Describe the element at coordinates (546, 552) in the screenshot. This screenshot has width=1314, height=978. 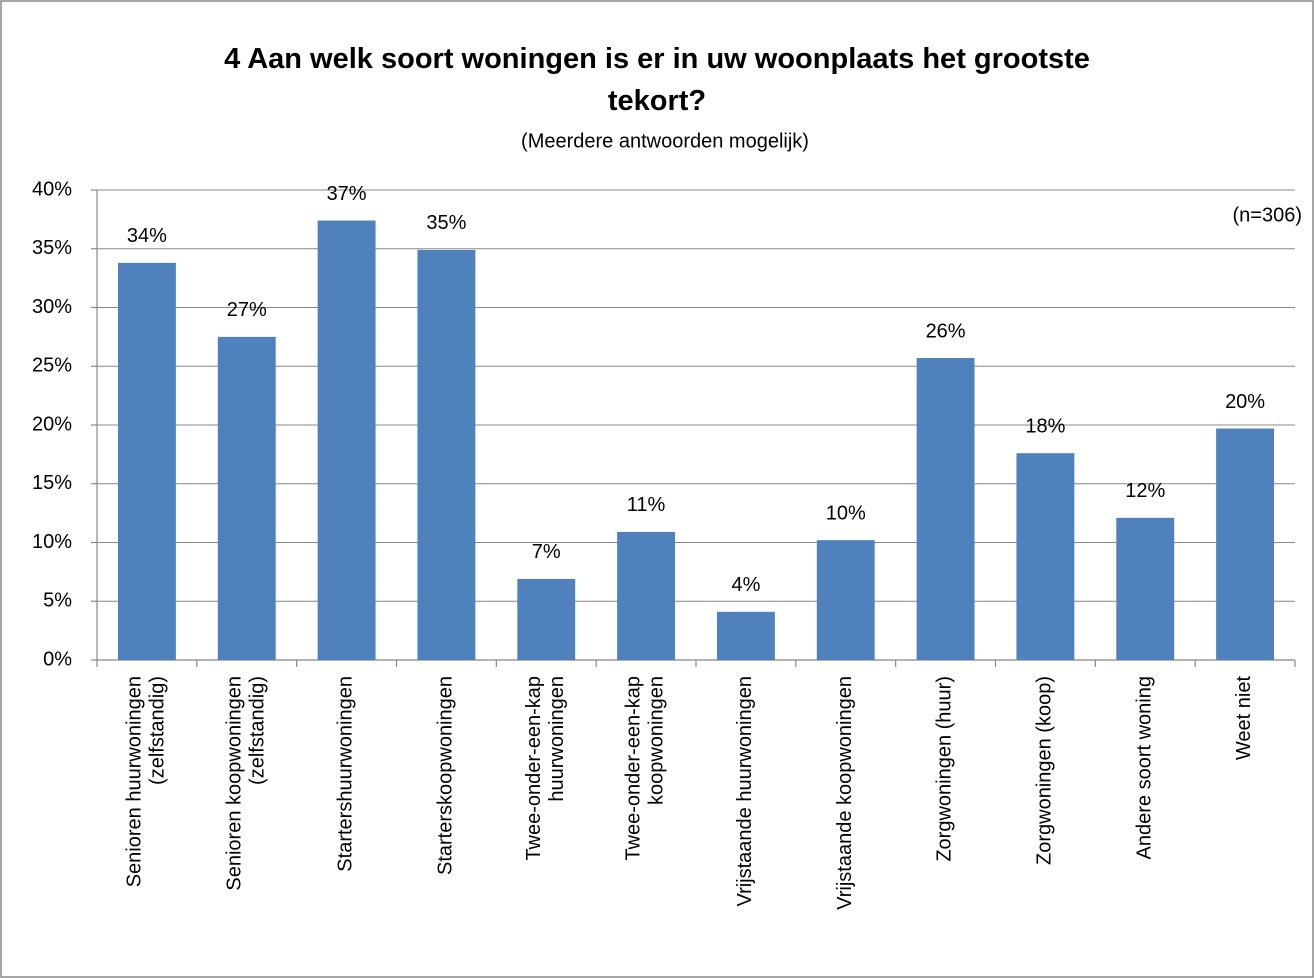
I see `value-label: 7%` at that location.